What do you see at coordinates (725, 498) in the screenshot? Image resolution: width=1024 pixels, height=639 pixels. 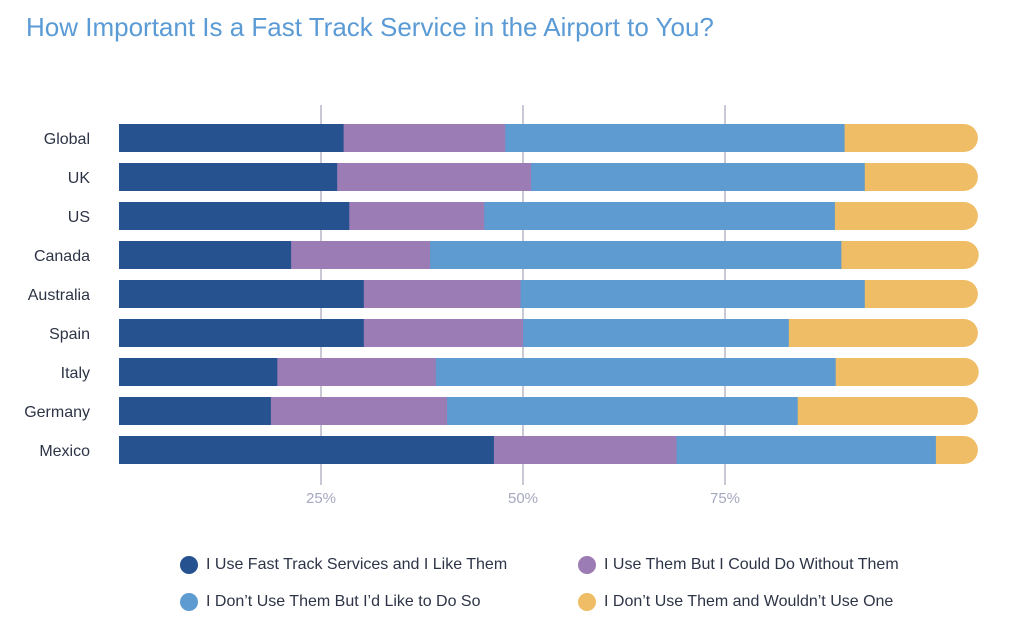 I see `x-tick-label: 75%` at bounding box center [725, 498].